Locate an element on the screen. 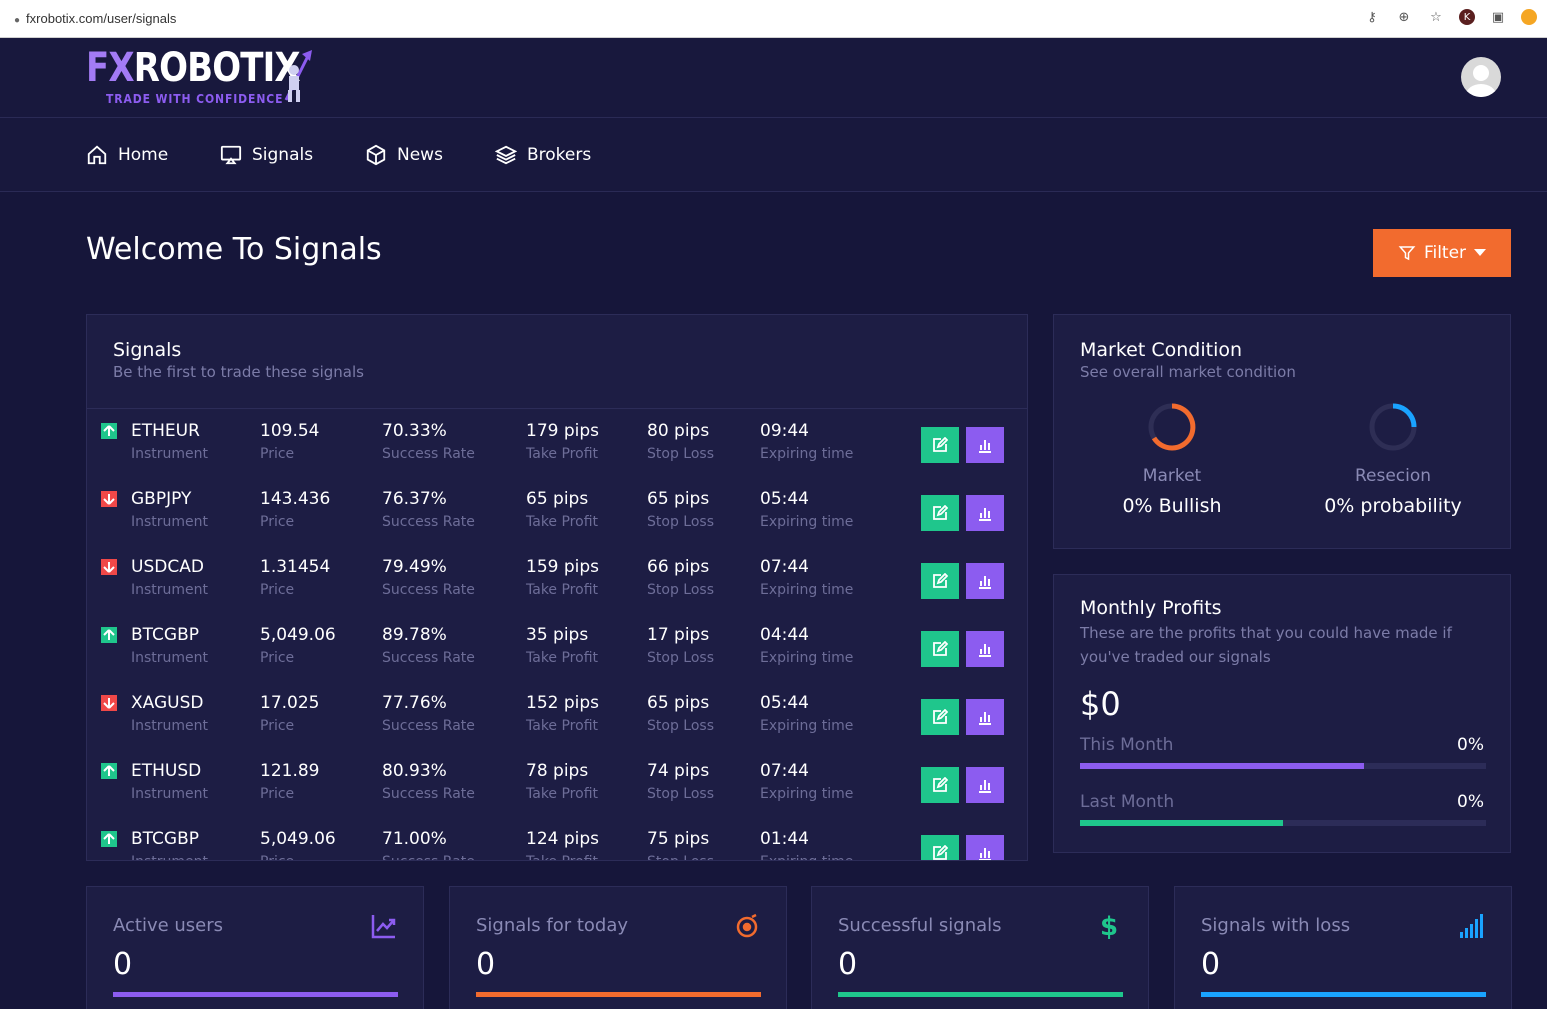  browser-icons: ⚷ ⊕ ☆ K ▣ is located at coordinates (1450, 17).